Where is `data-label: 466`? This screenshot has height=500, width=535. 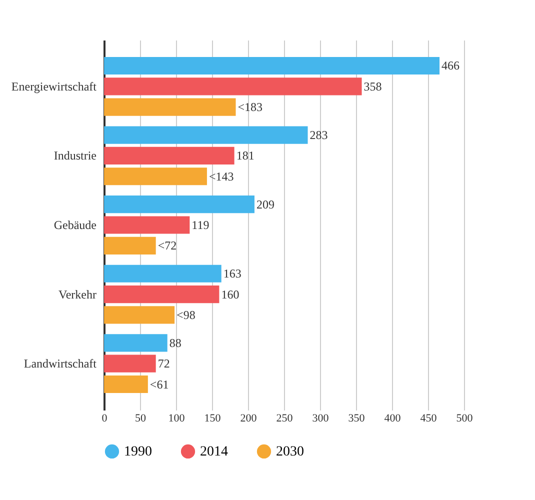 data-label: 466 is located at coordinates (451, 65).